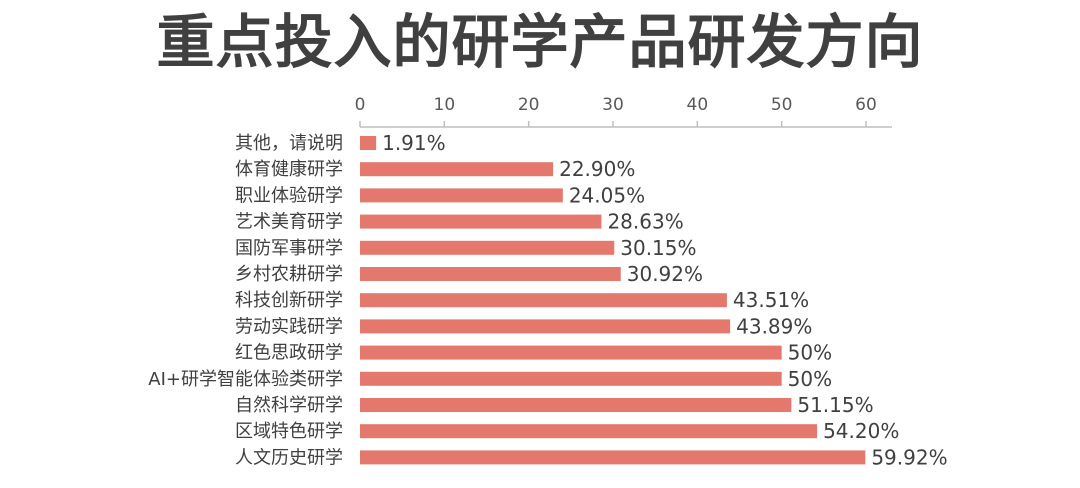 The image size is (1080, 488). What do you see at coordinates (774, 326) in the screenshot?
I see `data-label: 43.89%` at bounding box center [774, 326].